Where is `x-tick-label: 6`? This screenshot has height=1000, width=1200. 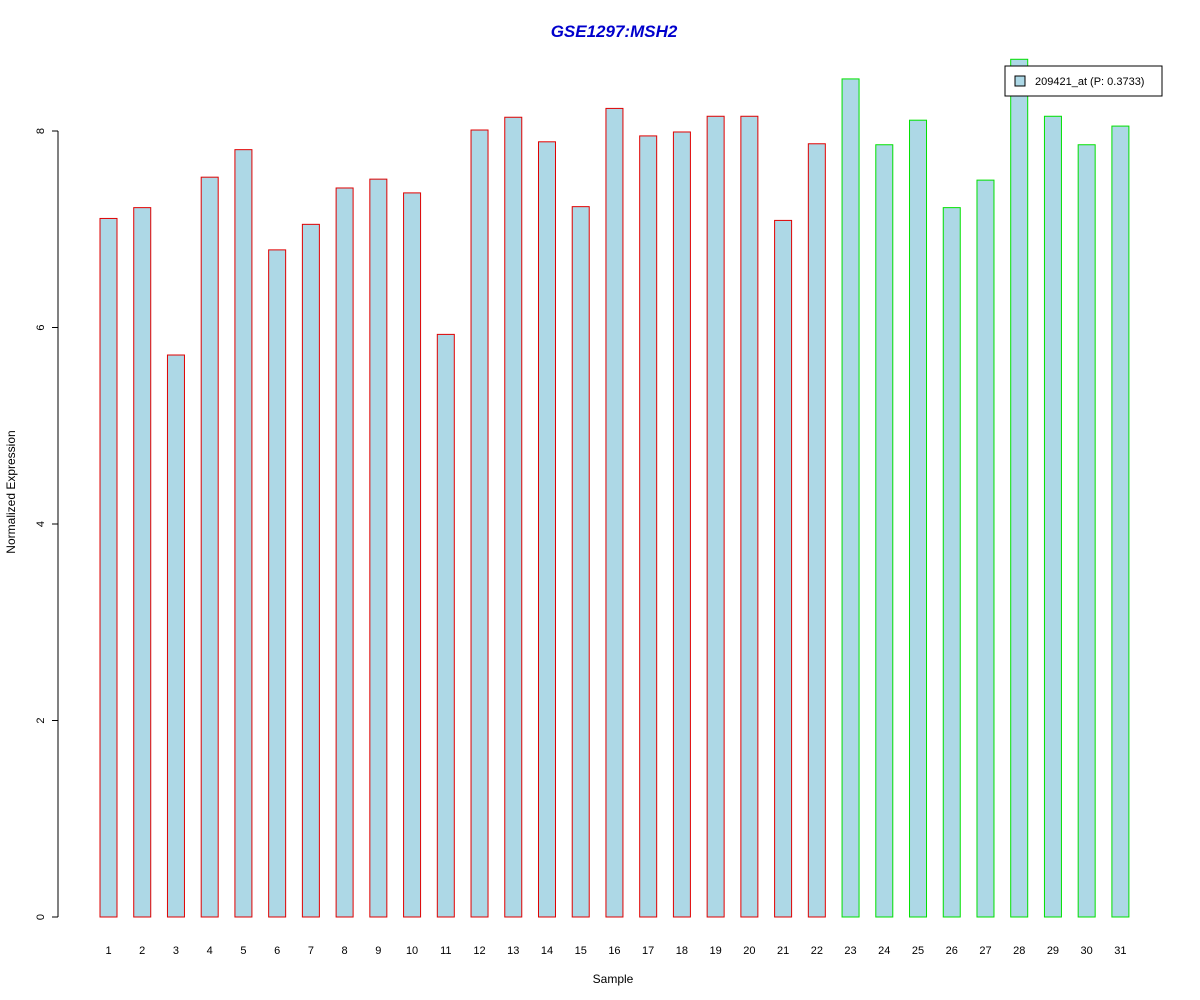 x-tick-label: 6 is located at coordinates (277, 951).